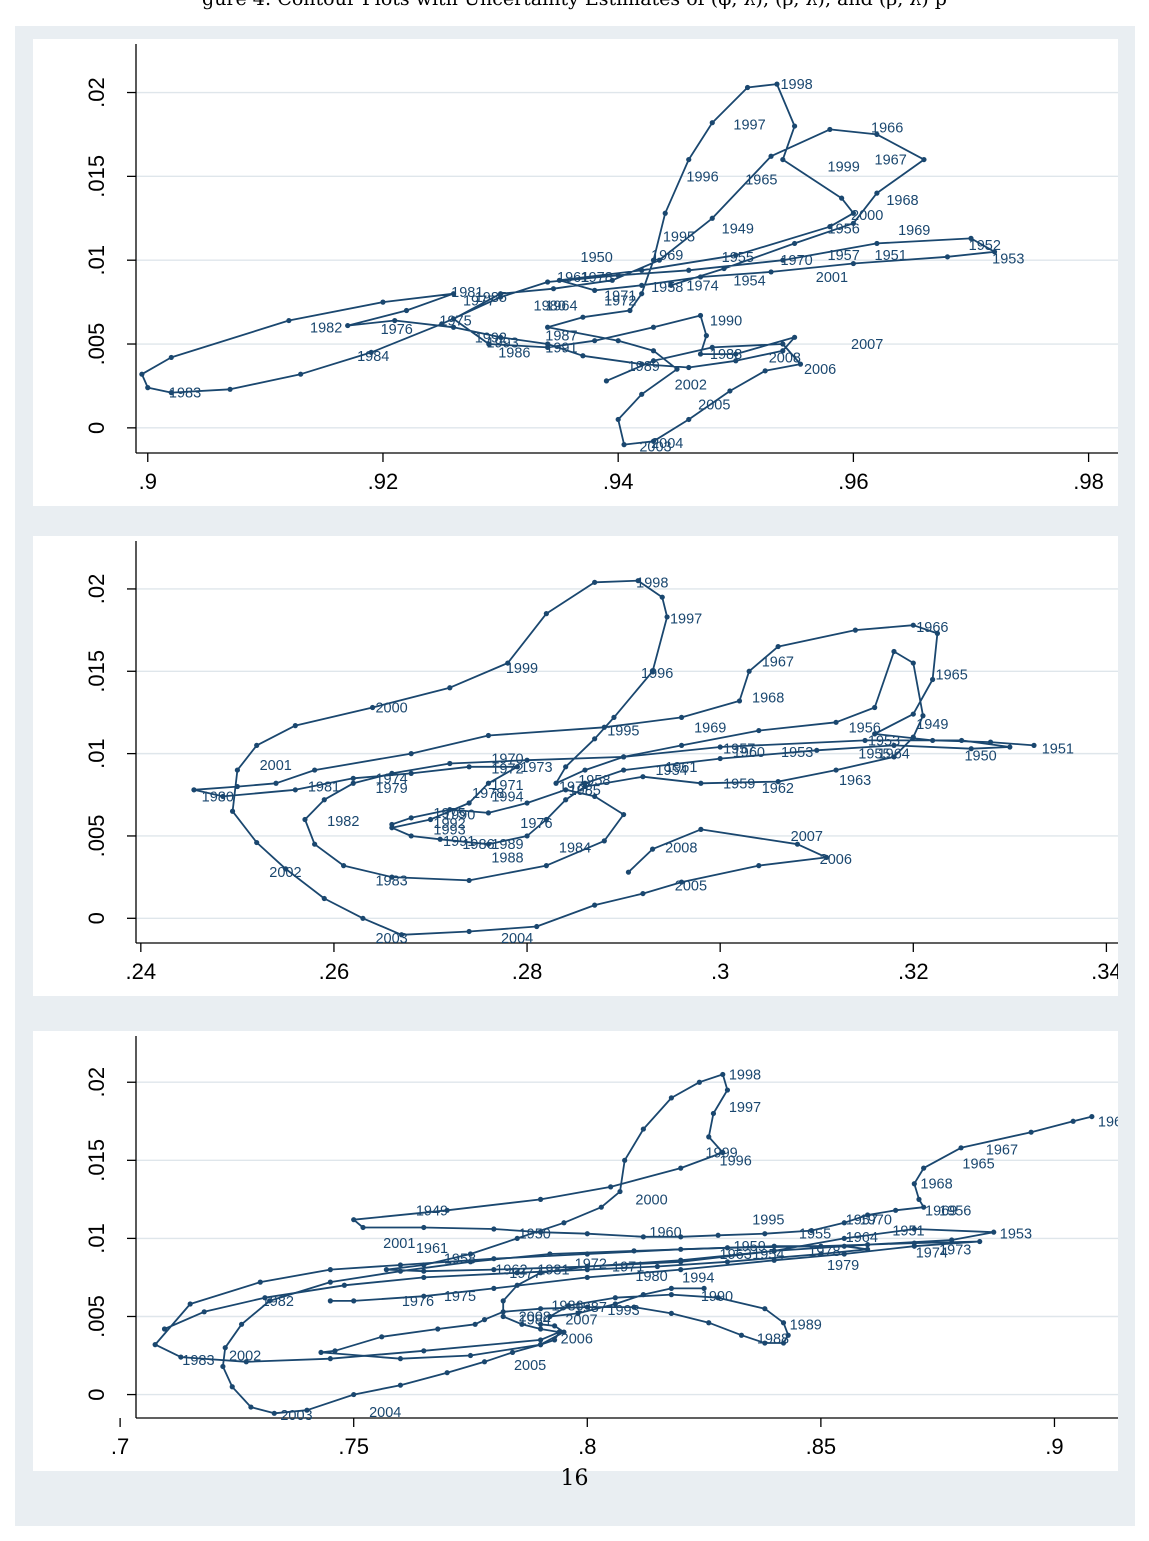 The height and width of the screenshot is (1541, 1149). I want to click on data-label: 1953, so click(1008, 260).